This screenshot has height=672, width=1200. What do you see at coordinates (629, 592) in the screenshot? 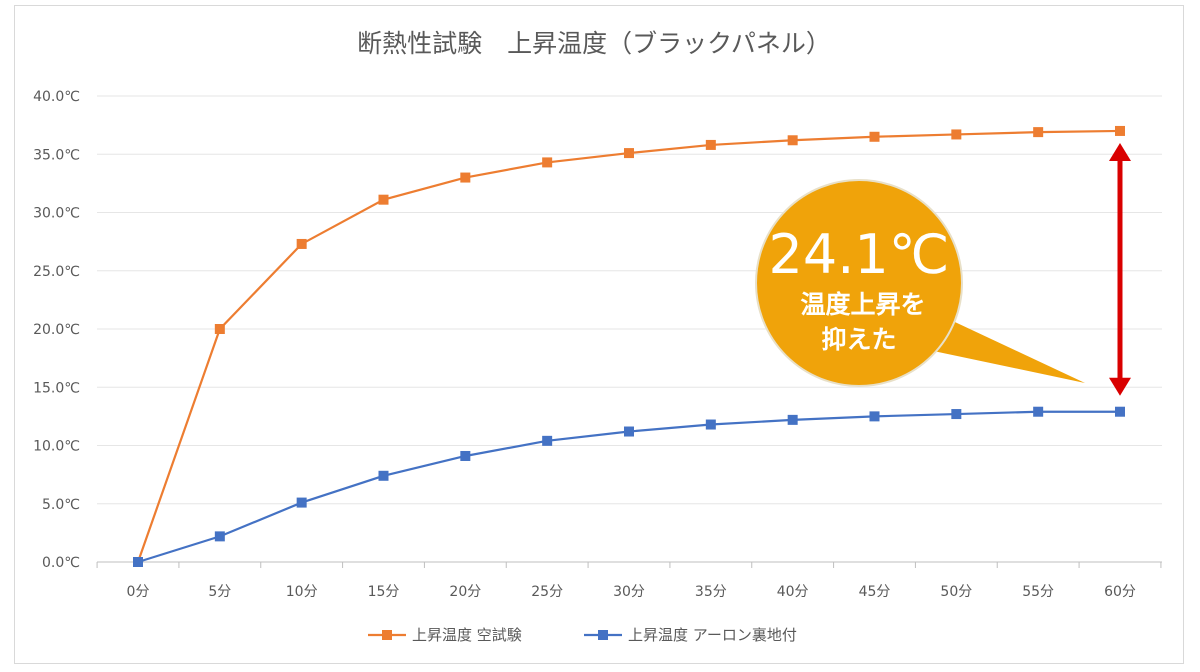
I see `x-tick-label: 30分` at bounding box center [629, 592].